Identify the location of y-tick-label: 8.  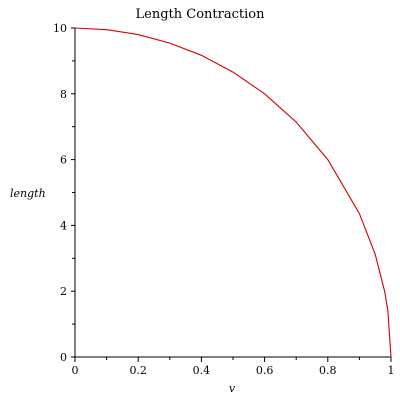
(63, 94).